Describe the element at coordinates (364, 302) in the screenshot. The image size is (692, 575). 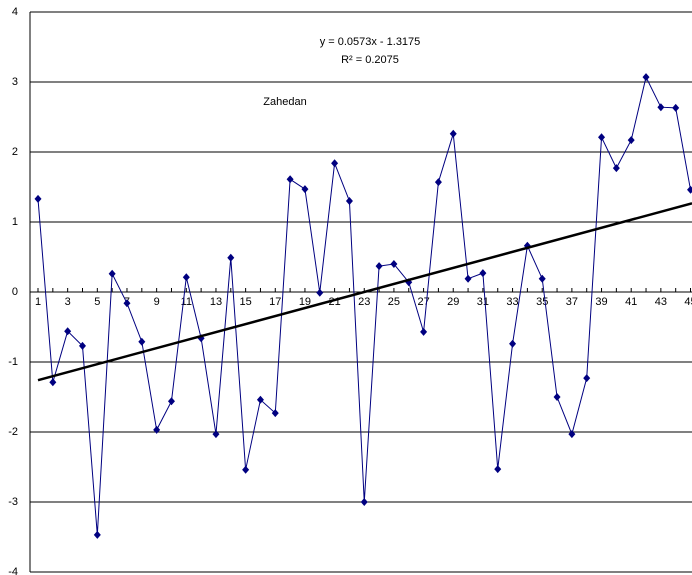
I see `x-tick-label: 23` at that location.